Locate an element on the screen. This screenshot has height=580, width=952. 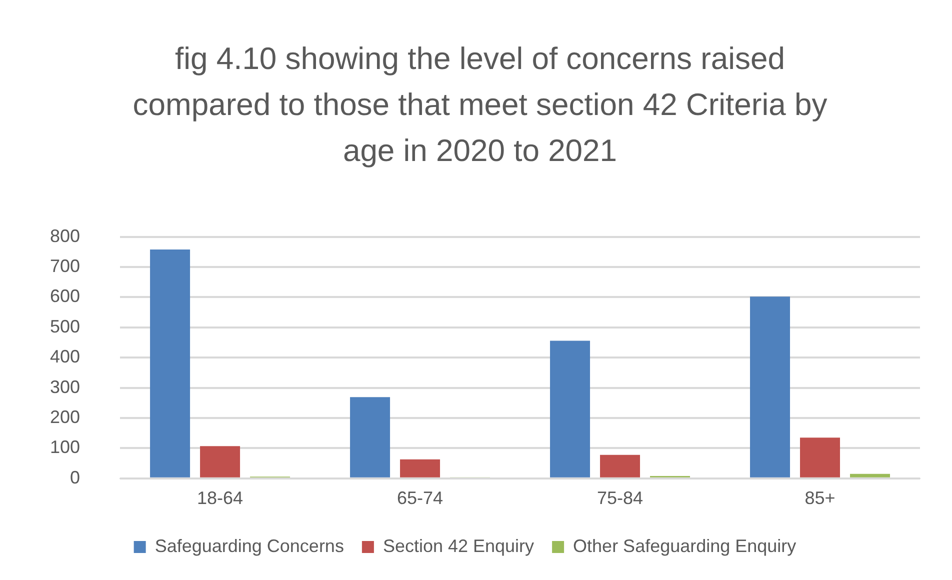
y-tick-label: 400 is located at coordinates (65, 356).